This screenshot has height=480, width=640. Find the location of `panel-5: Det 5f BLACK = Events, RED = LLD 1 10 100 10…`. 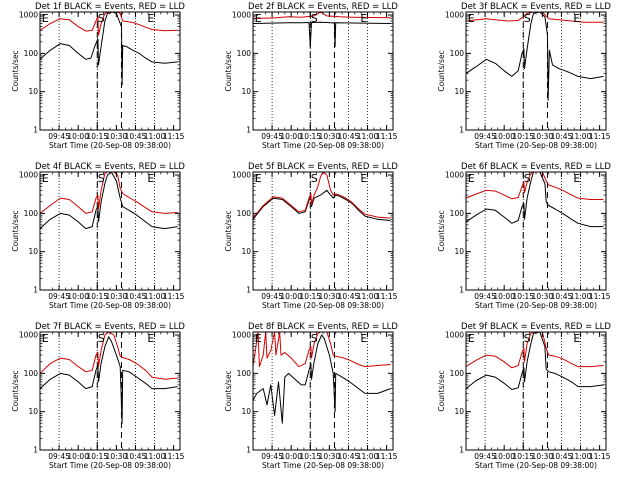

panel-5: Det 5f BLACK = Events, RED = LLD 1 10 100 10… is located at coordinates (311, 236).